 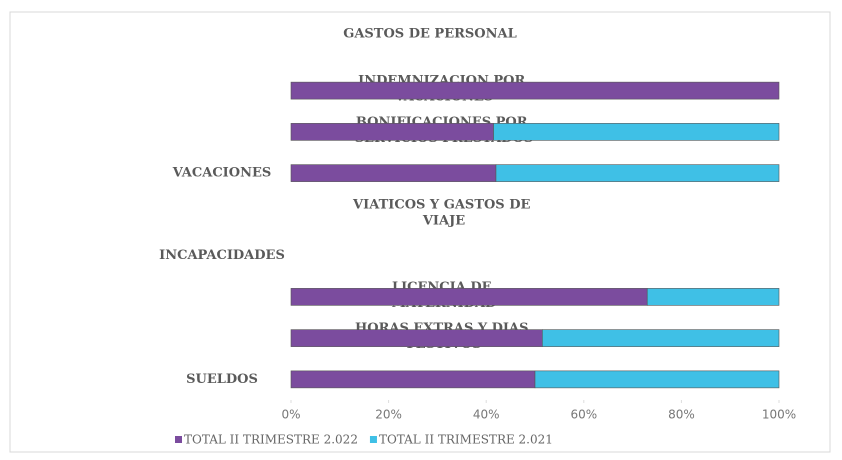 What do you see at coordinates (430, 34) in the screenshot?
I see `chart-title: GASTOS DE PERSONAL` at bounding box center [430, 34].